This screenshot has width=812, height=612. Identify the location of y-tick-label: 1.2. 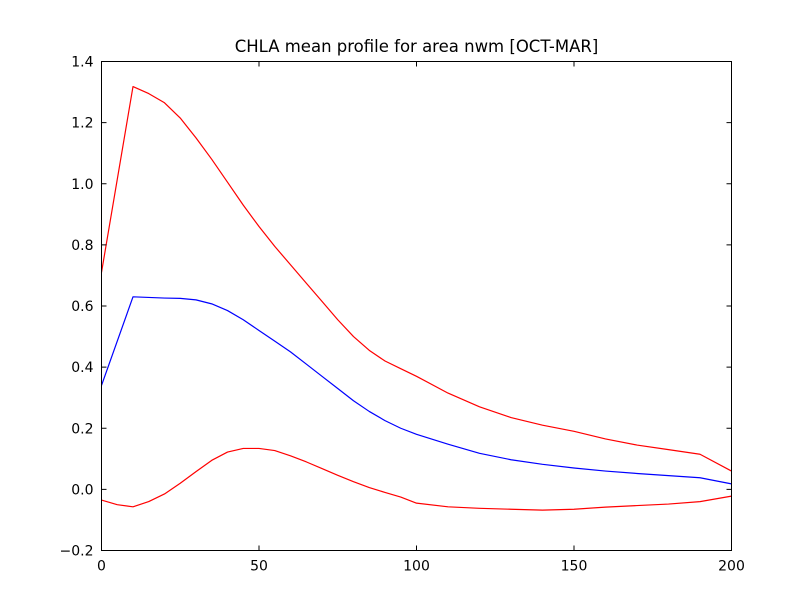
(82, 124).